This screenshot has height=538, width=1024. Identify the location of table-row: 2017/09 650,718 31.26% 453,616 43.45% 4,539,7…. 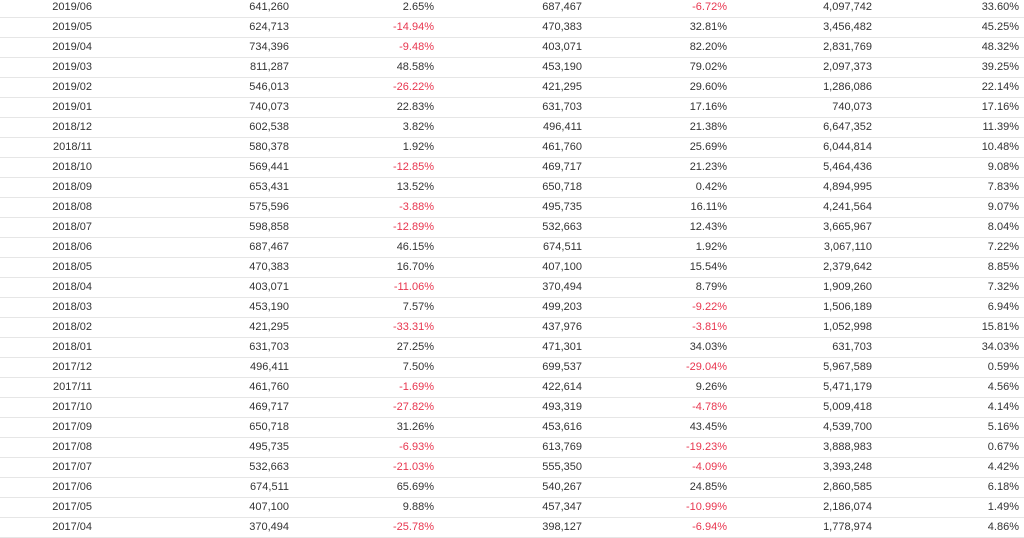
(512, 428).